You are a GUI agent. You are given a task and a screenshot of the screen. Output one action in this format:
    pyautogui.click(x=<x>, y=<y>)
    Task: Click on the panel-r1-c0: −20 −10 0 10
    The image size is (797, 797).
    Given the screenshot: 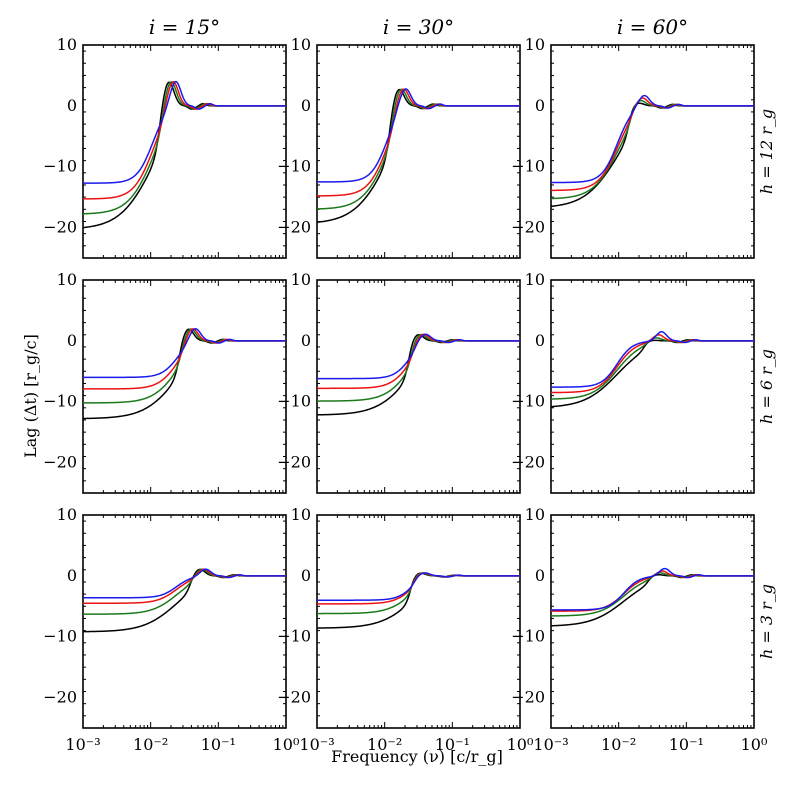 What is the action you would take?
    pyautogui.click(x=165, y=382)
    